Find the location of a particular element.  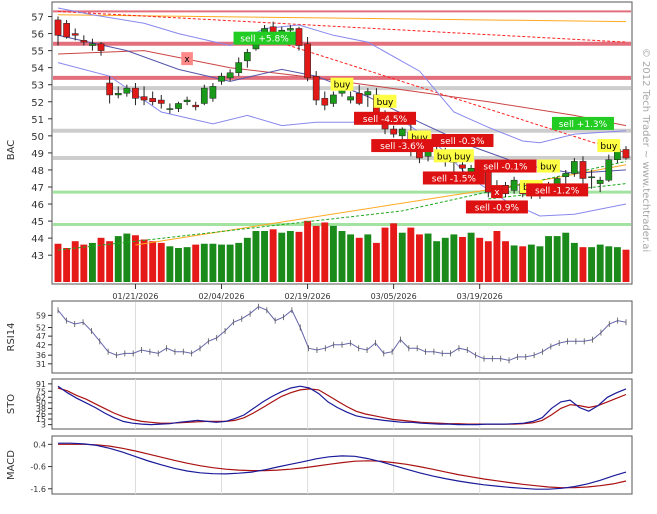

price-tick-label: 46 is located at coordinates (37, 205).